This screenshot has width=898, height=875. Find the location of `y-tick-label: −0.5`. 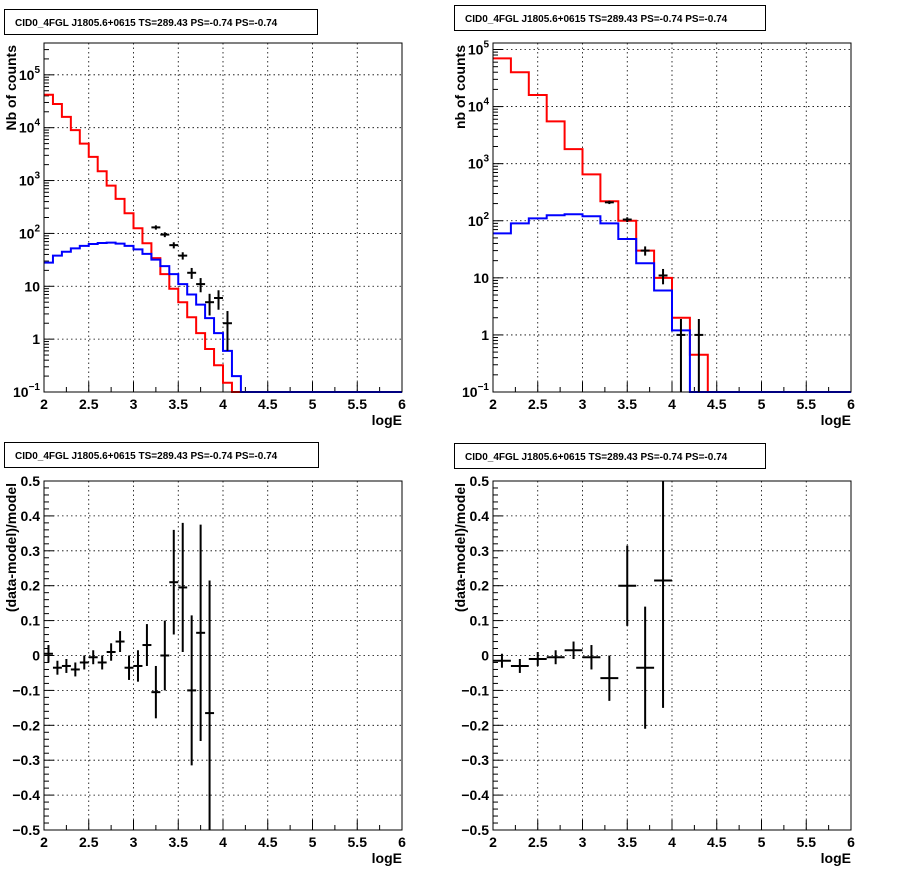

y-tick-label: −0.5 is located at coordinates (26, 830).